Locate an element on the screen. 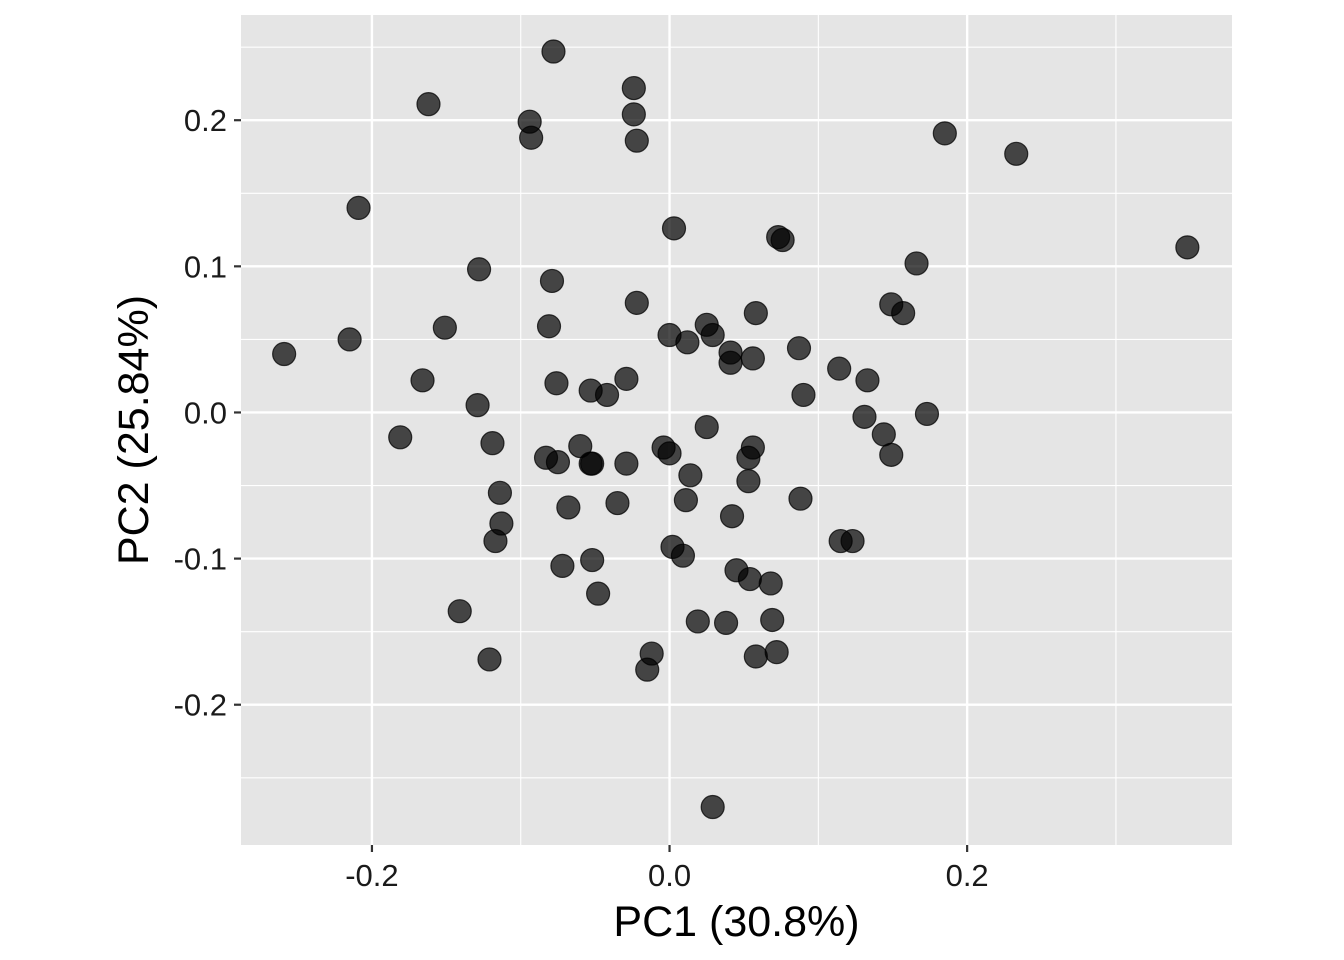  y-tick-label: 0.0 is located at coordinates (205, 412).